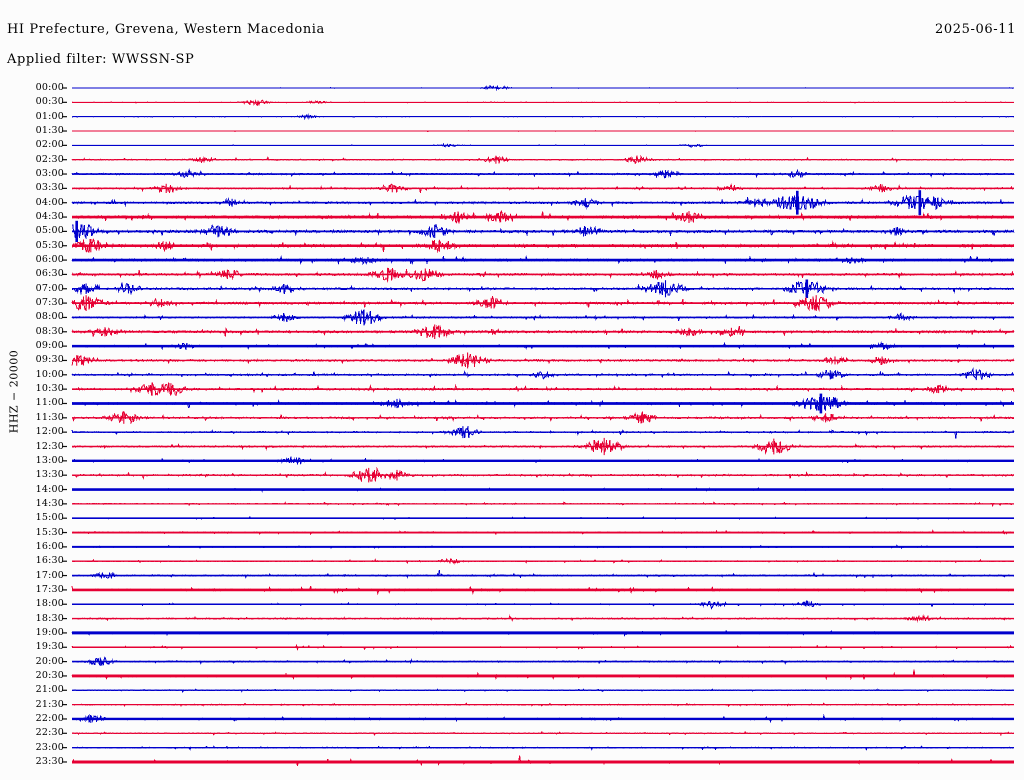 The height and width of the screenshot is (780, 1024). I want to click on time-axis-label: 15:00, so click(49, 518).